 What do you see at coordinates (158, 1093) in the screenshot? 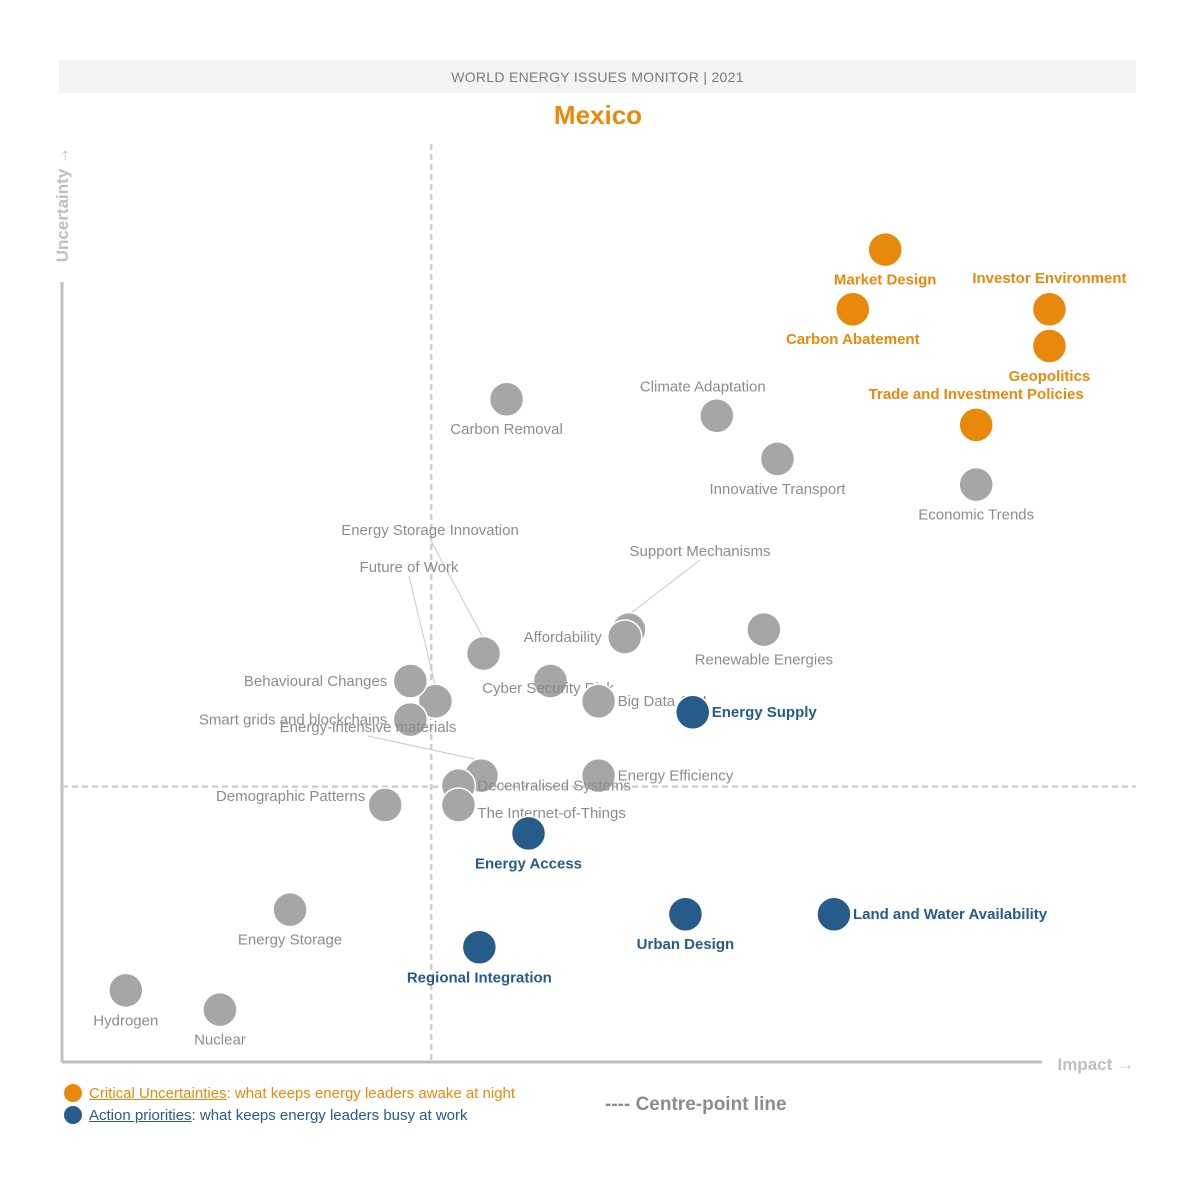
I see `legend-critical-name: Critical Uncertainties` at bounding box center [158, 1093].